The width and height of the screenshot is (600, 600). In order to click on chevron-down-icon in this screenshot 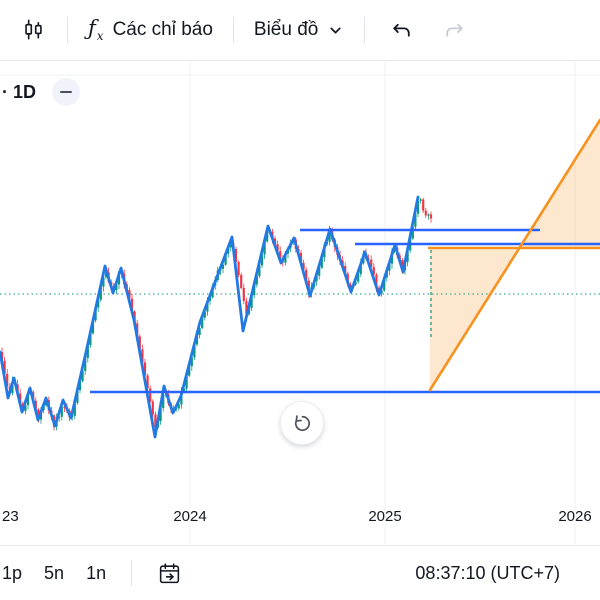, I will do `click(335, 30)`.